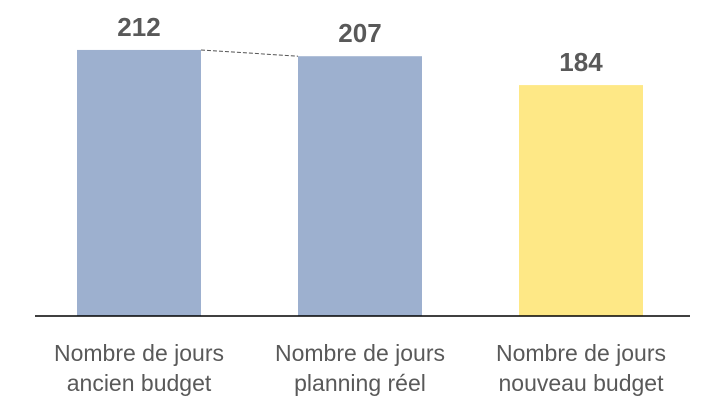  What do you see at coordinates (249, 53) in the screenshot?
I see `connector` at bounding box center [249, 53].